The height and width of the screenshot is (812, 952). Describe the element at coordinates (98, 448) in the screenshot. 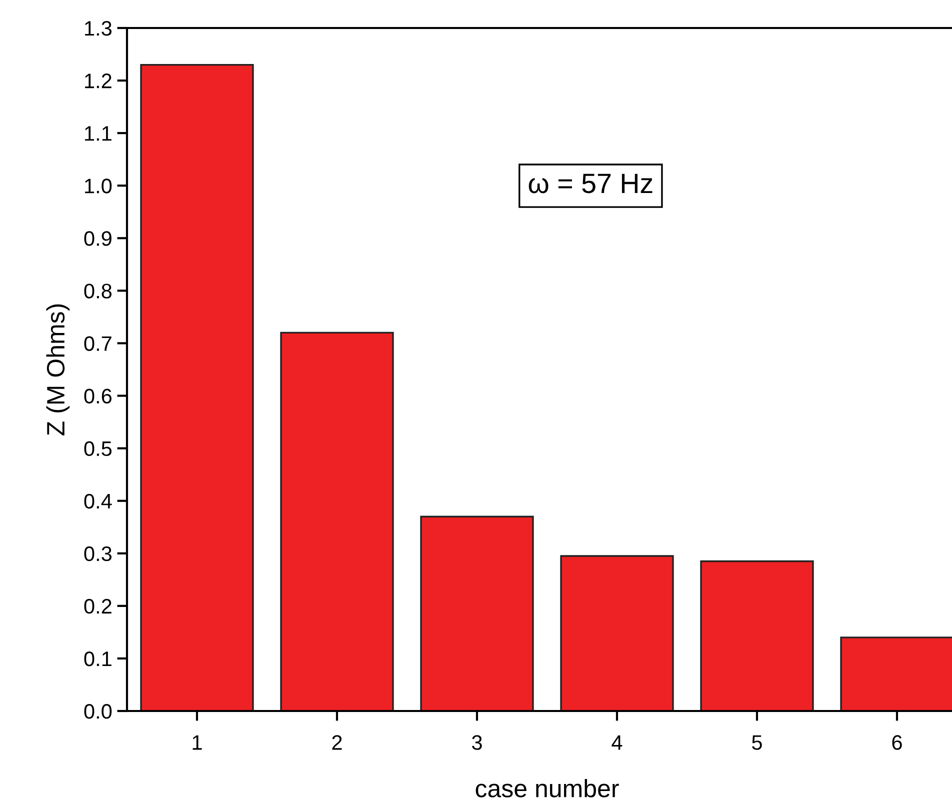

I see `y-tick-label: 0.5` at that location.